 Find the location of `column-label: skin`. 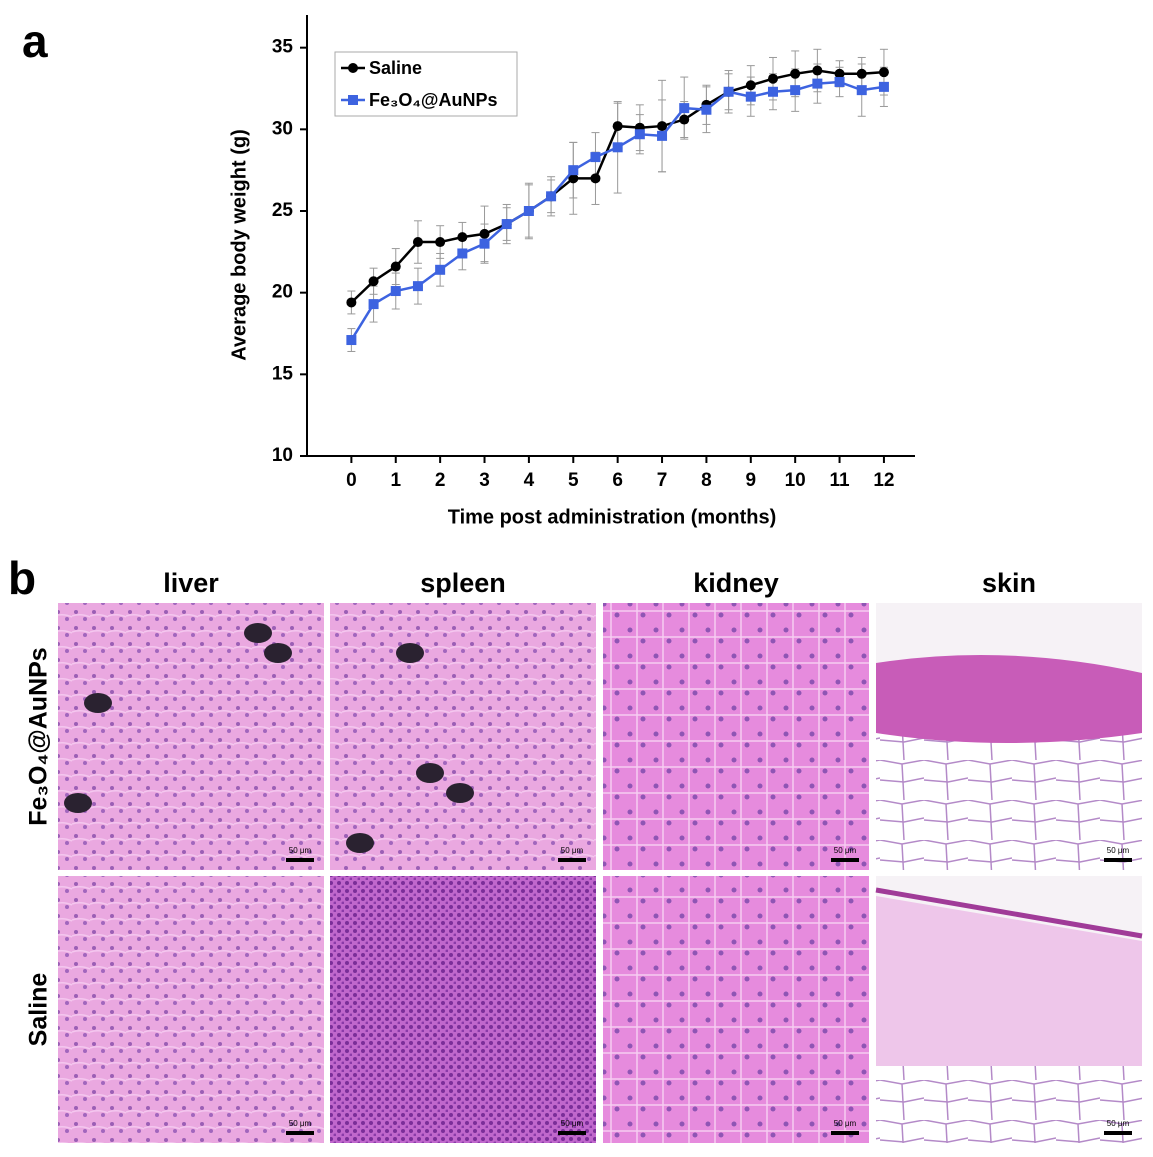

column-label: skin is located at coordinates (1009, 583).